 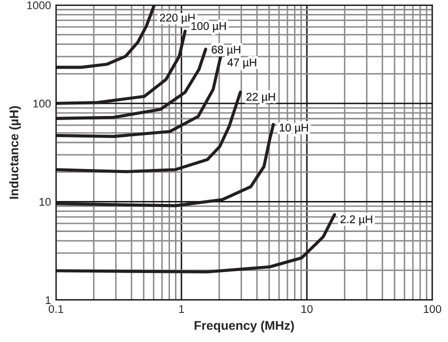 What do you see at coordinates (56, 309) in the screenshot?
I see `x-tick-label: 0.1` at bounding box center [56, 309].